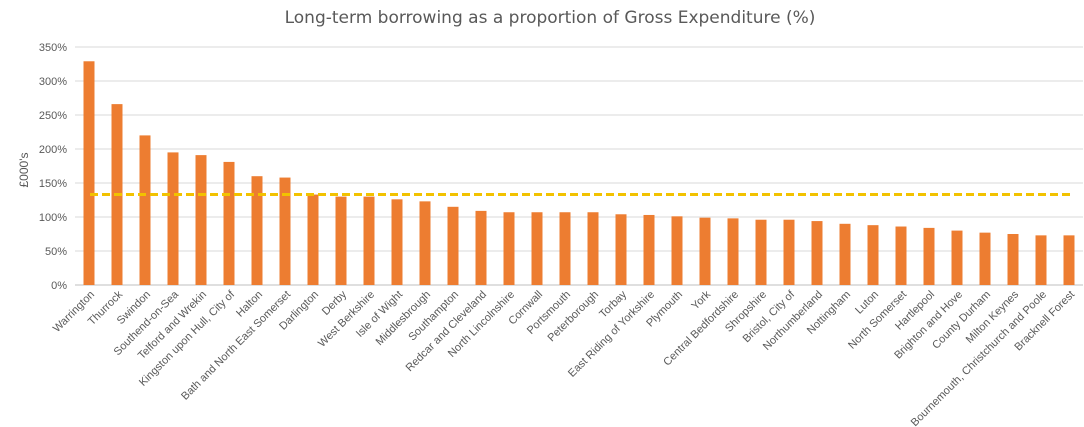 The height and width of the screenshot is (427, 1084). Describe the element at coordinates (53, 116) in the screenshot. I see `y-tick-label: 250%` at that location.